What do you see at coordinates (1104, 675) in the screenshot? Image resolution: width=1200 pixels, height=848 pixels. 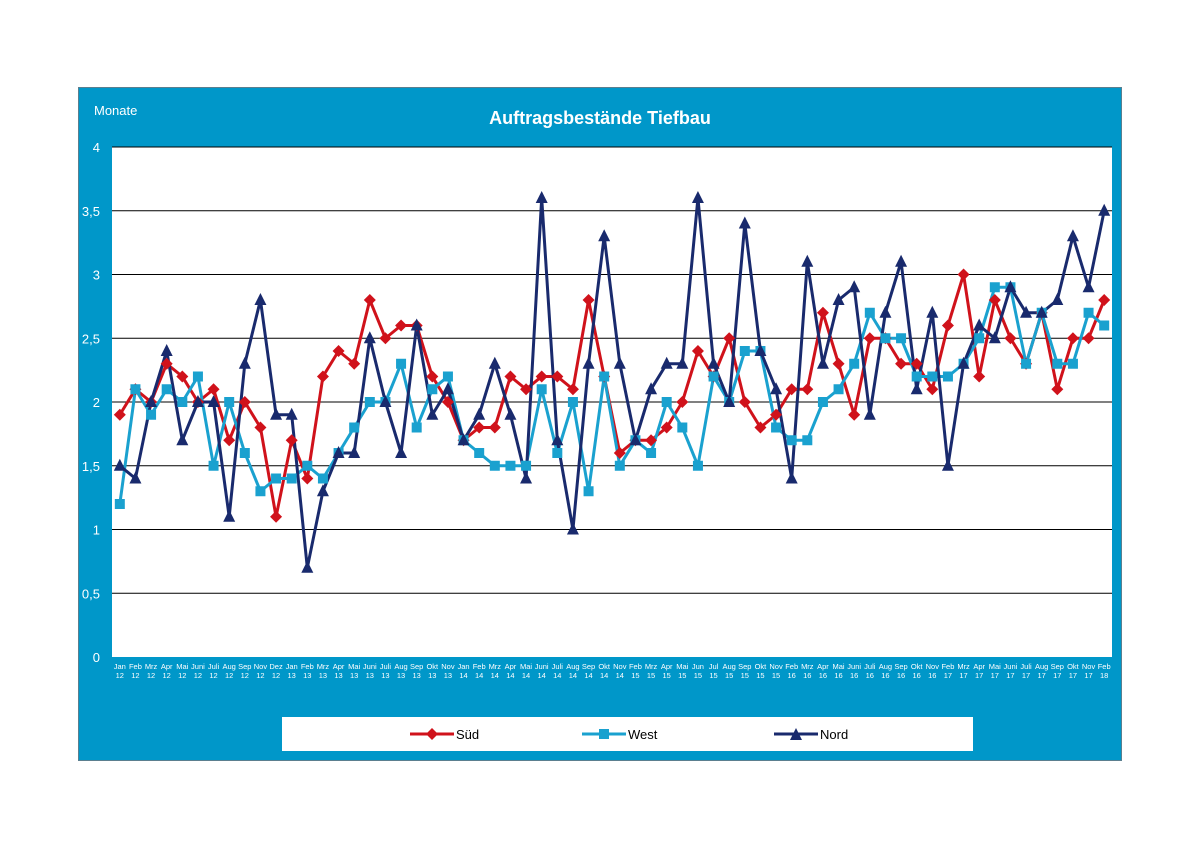 I see `x-tick-label: 18` at bounding box center [1104, 675].